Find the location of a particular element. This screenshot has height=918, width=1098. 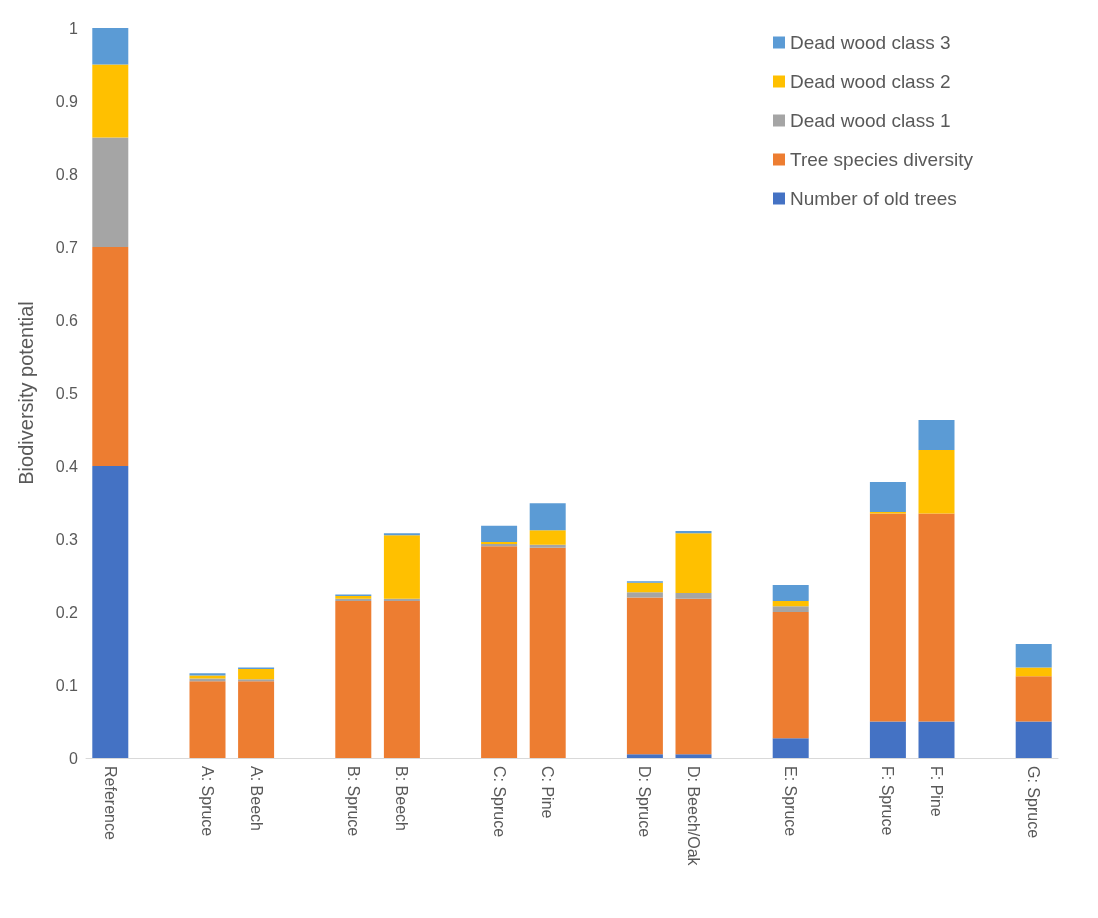

y-tick-label: 0.5 is located at coordinates (67, 393).